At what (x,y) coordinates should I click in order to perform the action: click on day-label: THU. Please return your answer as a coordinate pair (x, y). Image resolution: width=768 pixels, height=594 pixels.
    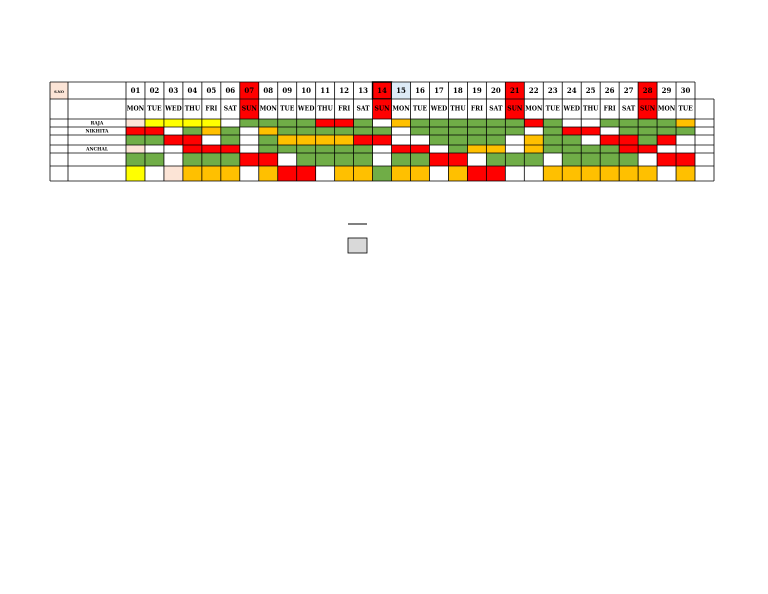
    Looking at the image, I should click on (591, 109).